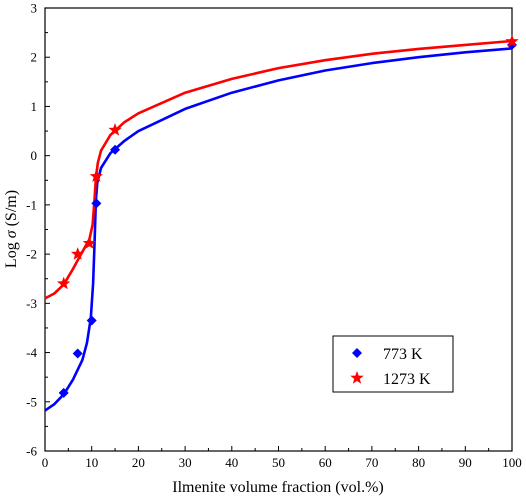 This screenshot has width=526, height=498. I want to click on x-tick-label: 10, so click(91, 462).